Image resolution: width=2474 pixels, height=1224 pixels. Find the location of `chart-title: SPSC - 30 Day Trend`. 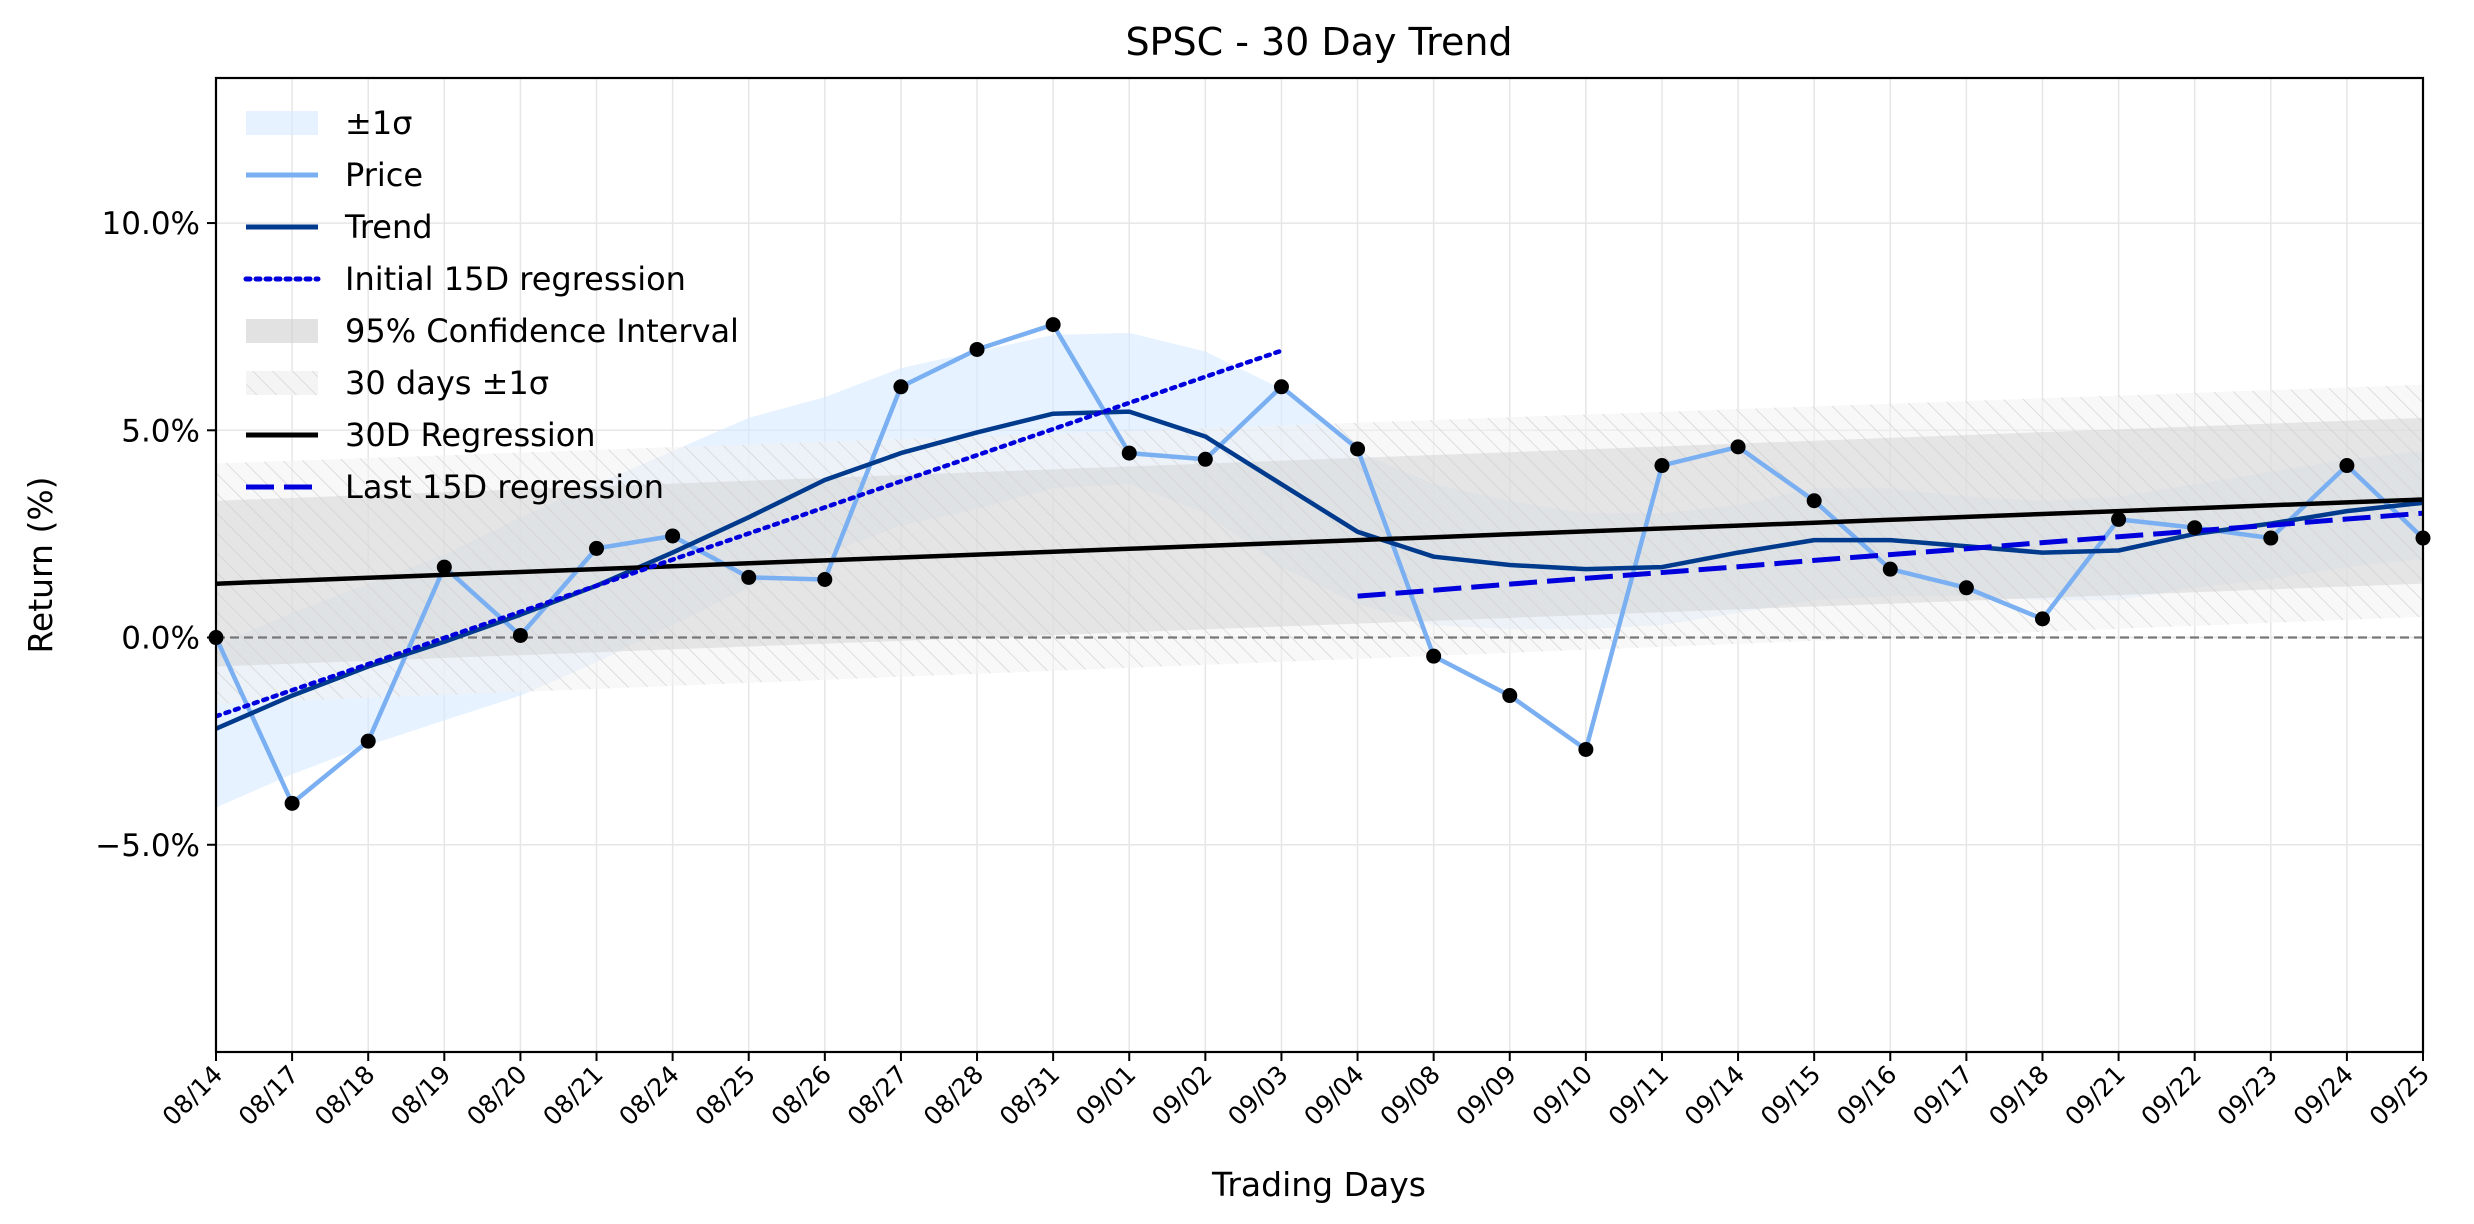

chart-title: SPSC - 30 Day Trend is located at coordinates (1318, 42).